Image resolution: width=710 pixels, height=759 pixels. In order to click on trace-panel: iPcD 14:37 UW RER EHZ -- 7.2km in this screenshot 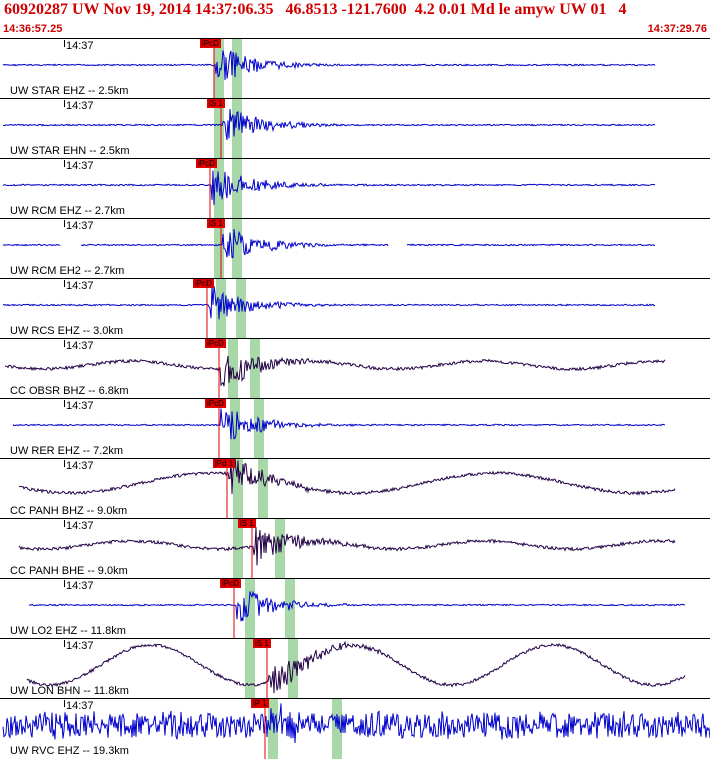, I will do `click(355, 428)`.